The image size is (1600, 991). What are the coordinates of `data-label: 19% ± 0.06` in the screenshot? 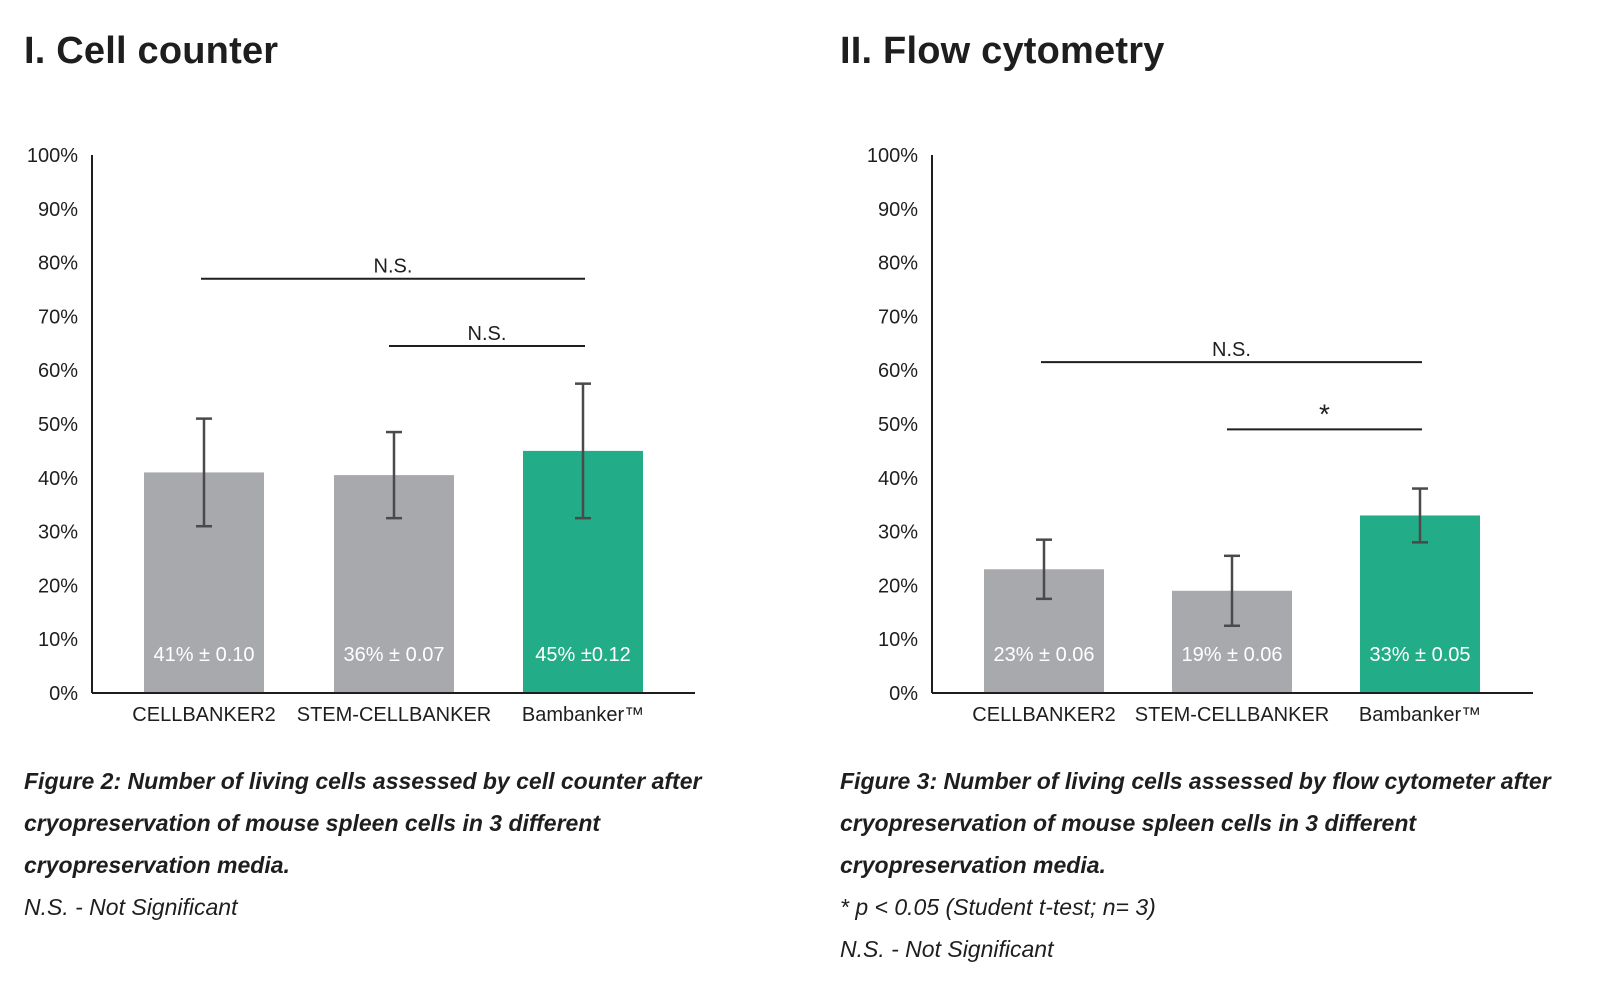 It's located at (1231, 655).